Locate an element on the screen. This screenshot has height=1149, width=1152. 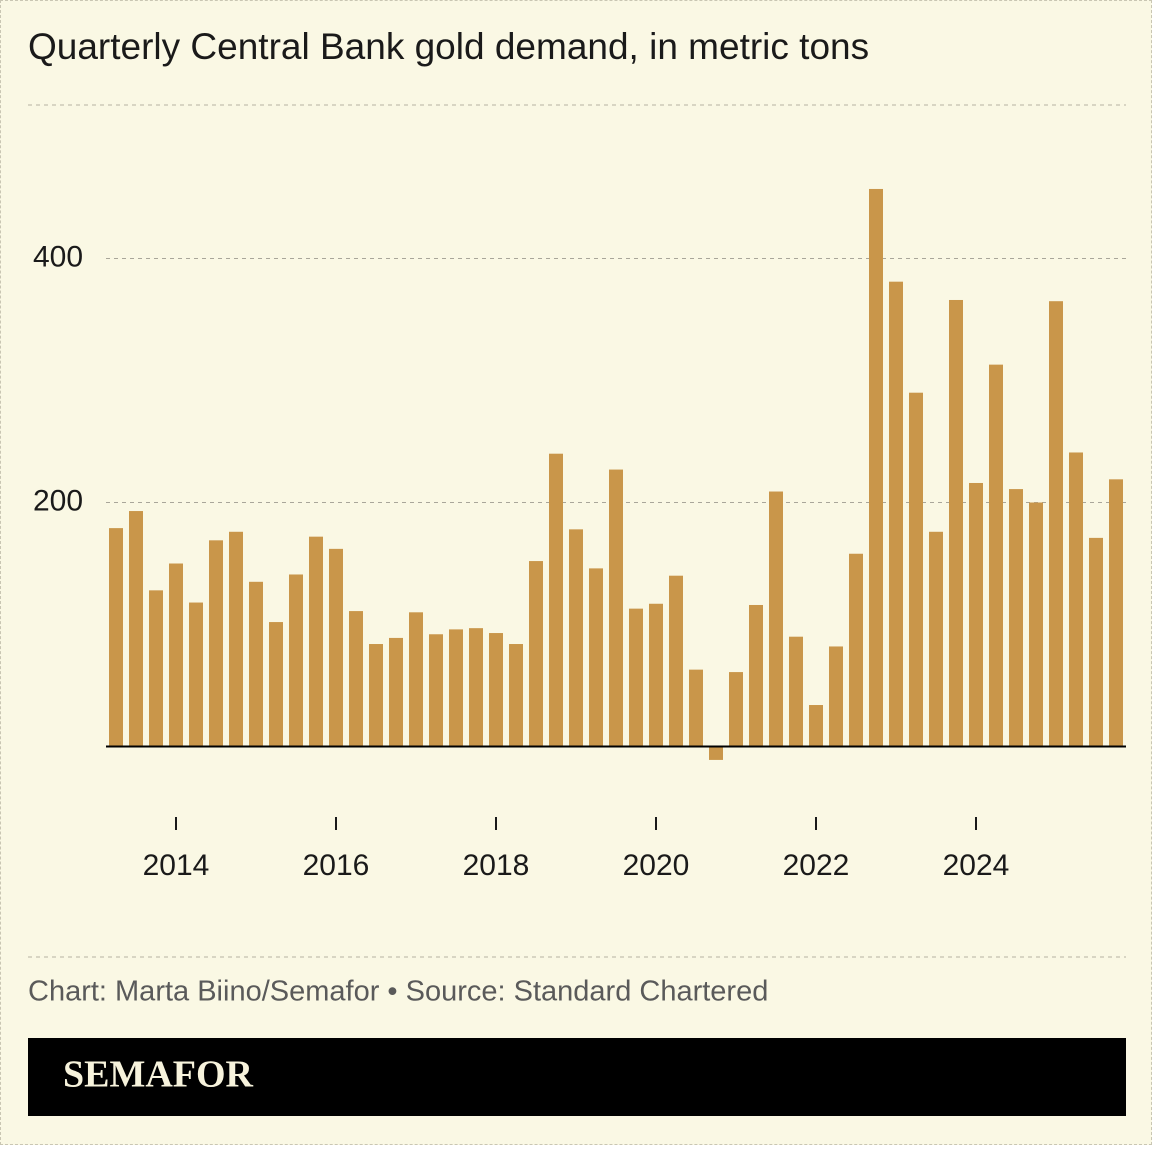
brand-bar is located at coordinates (577, 1077).